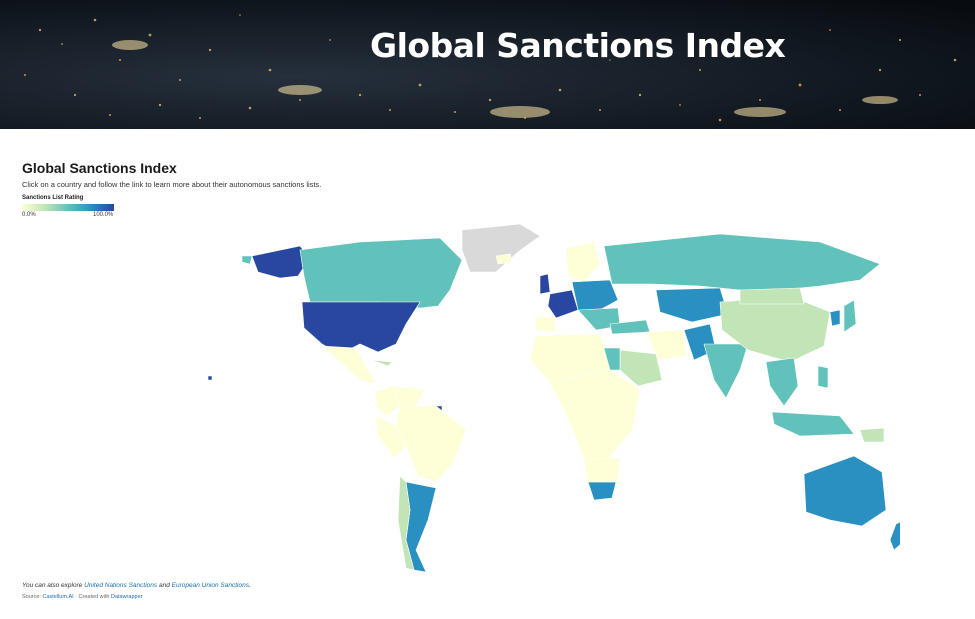 Image resolution: width=975 pixels, height=619 pixels. I want to click on country-papua-new-guinea, so click(872, 435).